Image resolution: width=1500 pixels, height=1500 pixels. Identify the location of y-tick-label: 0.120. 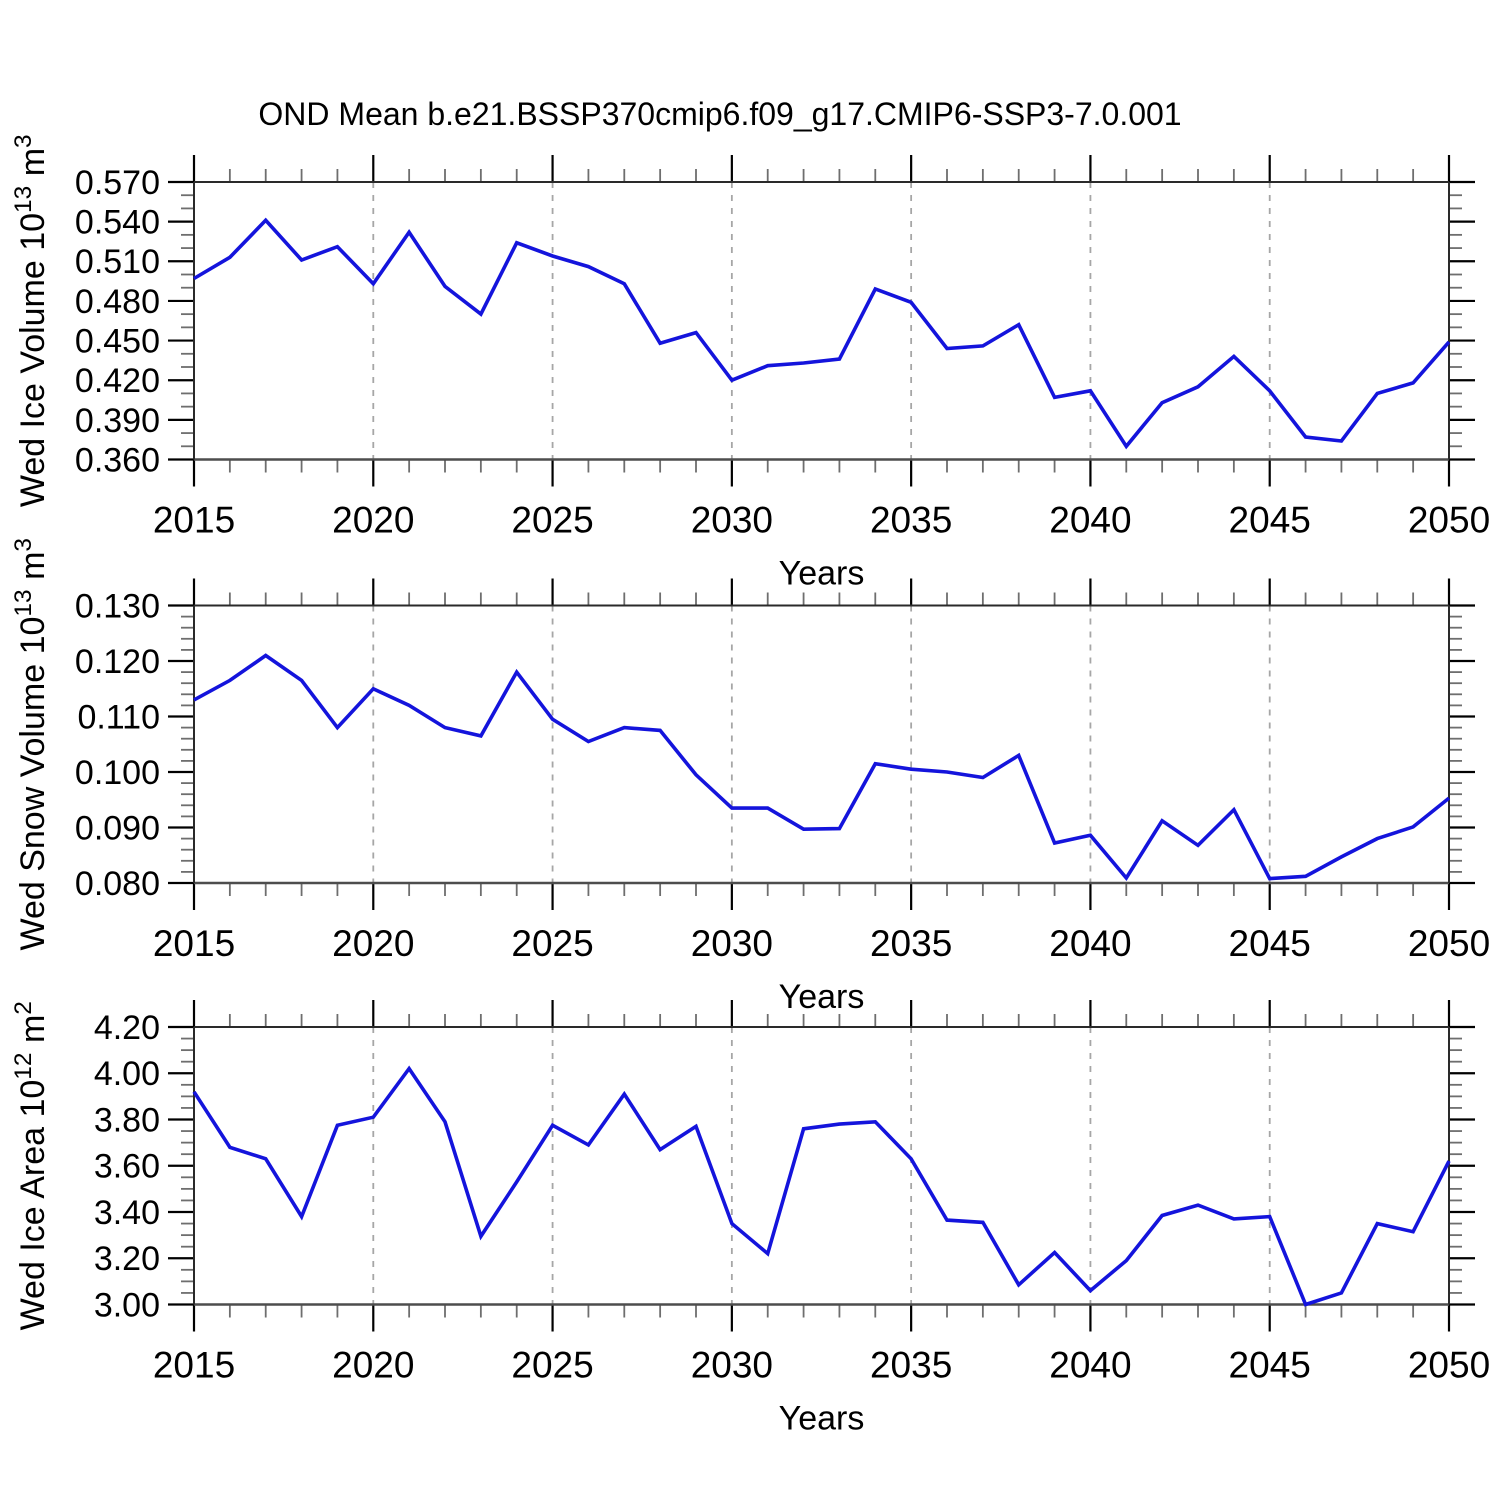
(117, 662).